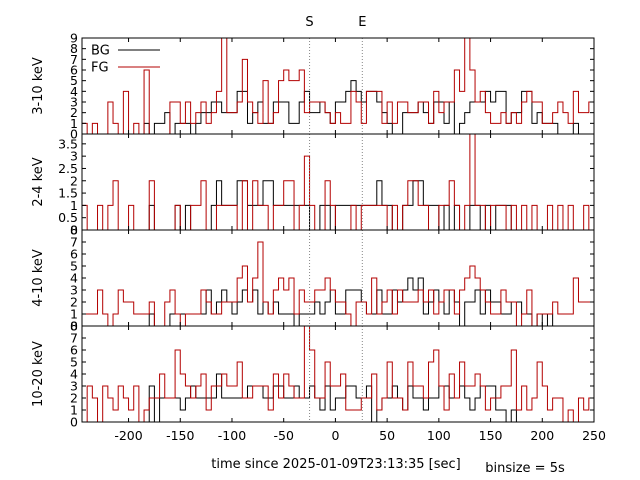  Describe the element at coordinates (309, 22) in the screenshot. I see `marker-label-s: S` at that location.